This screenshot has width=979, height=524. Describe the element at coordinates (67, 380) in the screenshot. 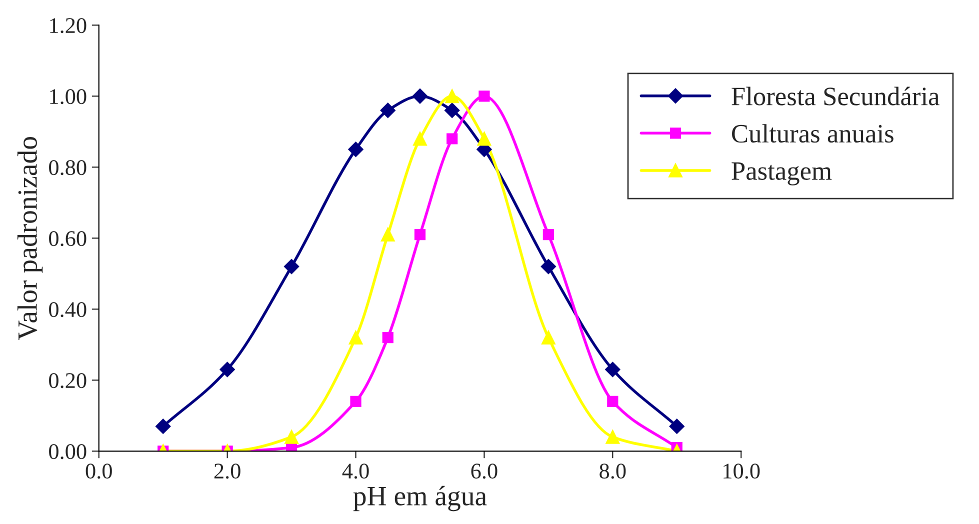

I see `y-tick-label: 0.20` at that location.